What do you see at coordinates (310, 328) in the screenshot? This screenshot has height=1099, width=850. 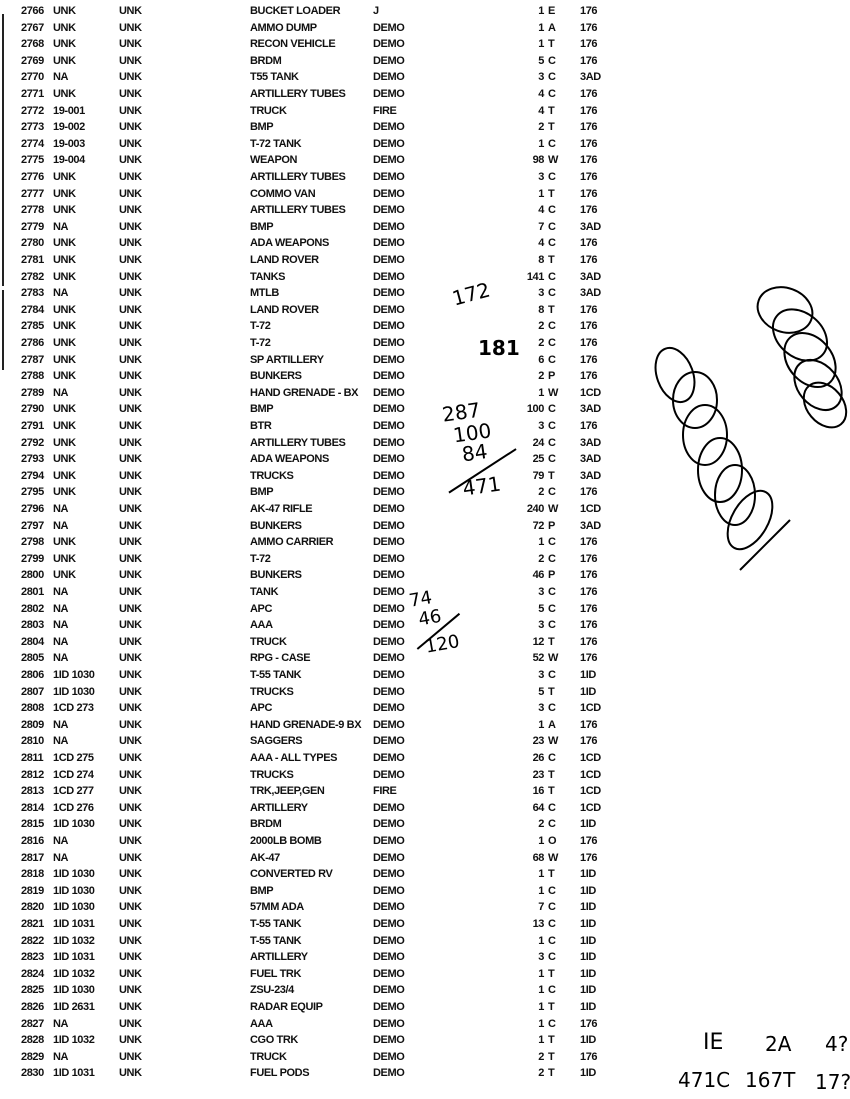 I see `table-row: 2785 UNK UNK T-72 DEMO 2 C 176` at bounding box center [310, 328].